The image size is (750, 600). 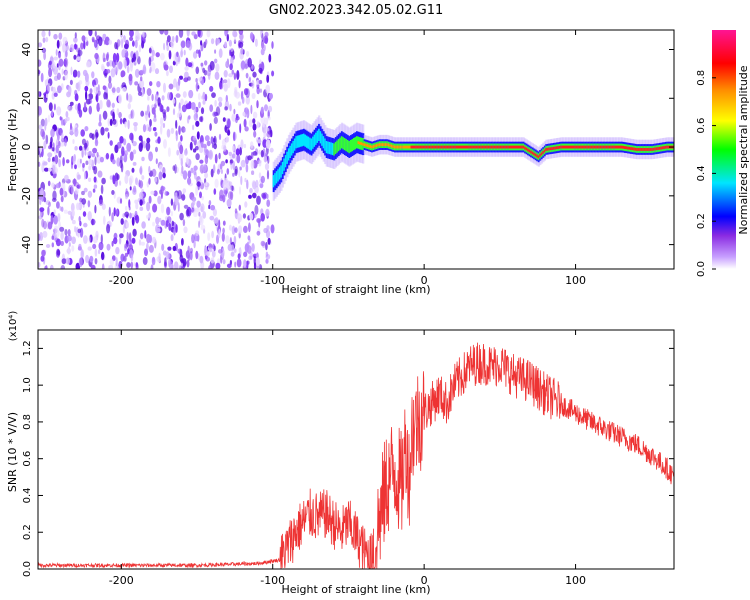 What do you see at coordinates (575, 280) in the screenshot?
I see `x-tick-label: 100` at bounding box center [575, 280].